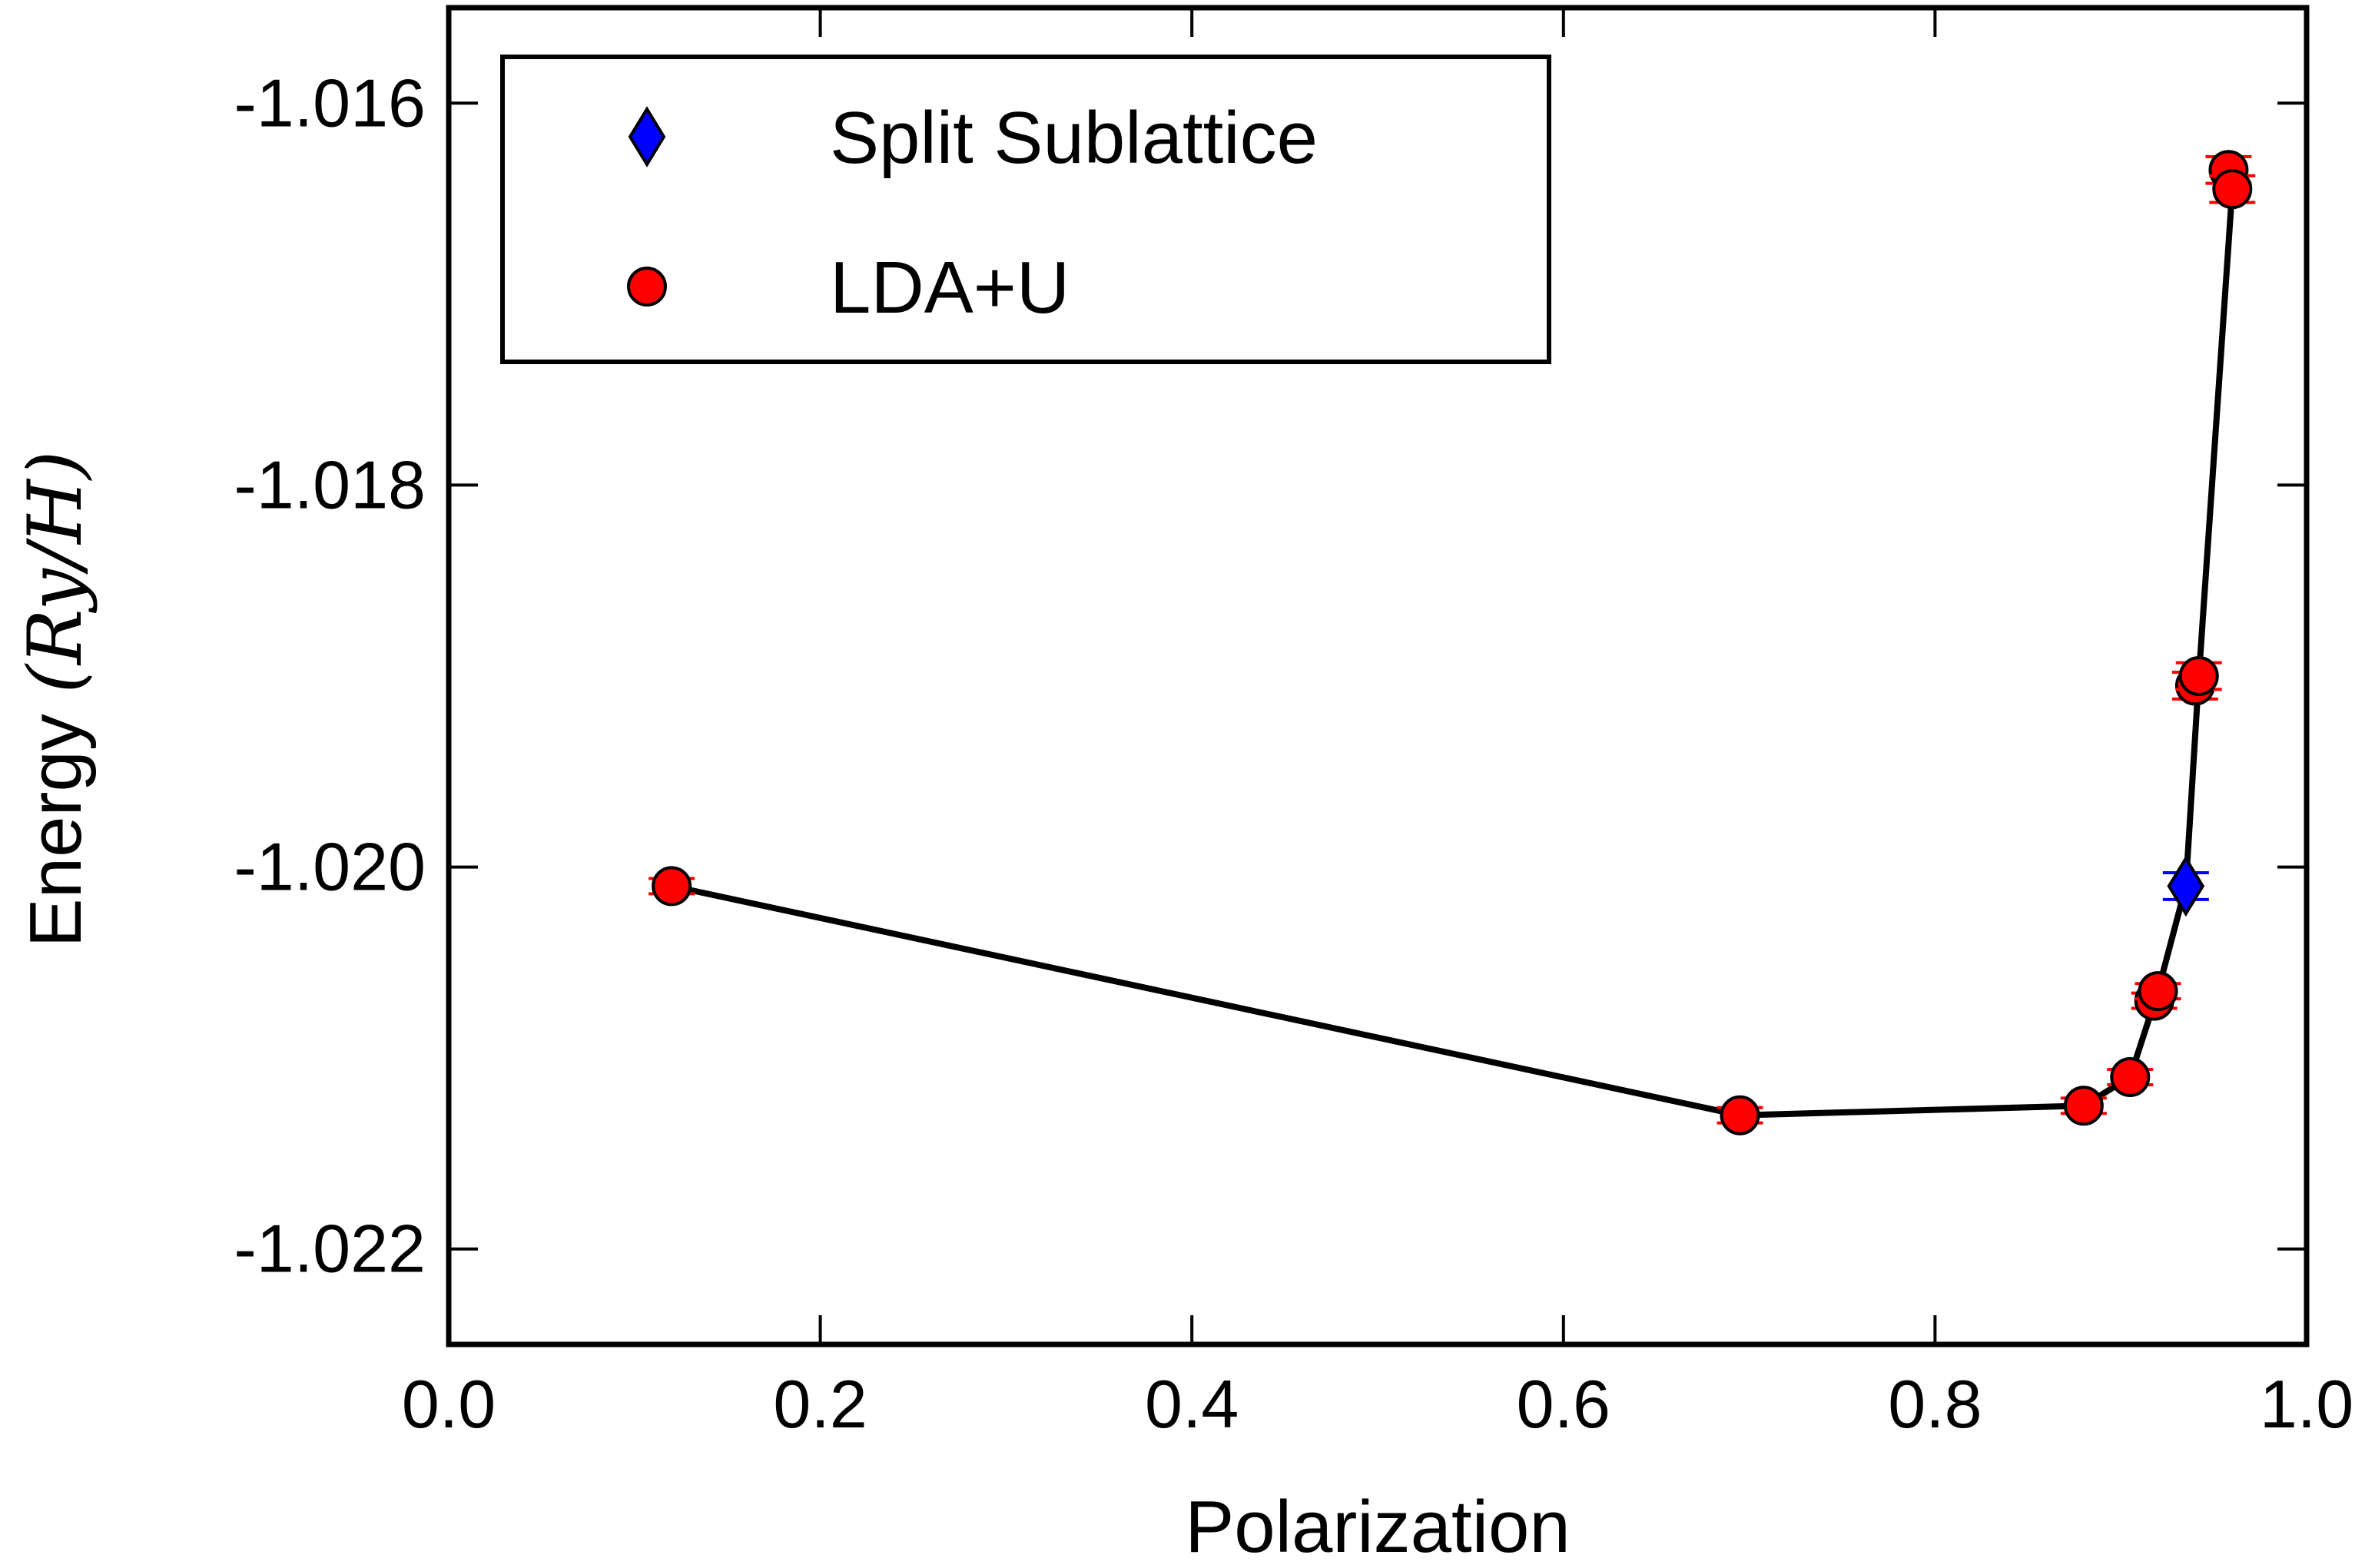 Image resolution: width=2365 pixels, height=1568 pixels. I want to click on legend: Split Sublattice LDA+U, so click(1025, 209).